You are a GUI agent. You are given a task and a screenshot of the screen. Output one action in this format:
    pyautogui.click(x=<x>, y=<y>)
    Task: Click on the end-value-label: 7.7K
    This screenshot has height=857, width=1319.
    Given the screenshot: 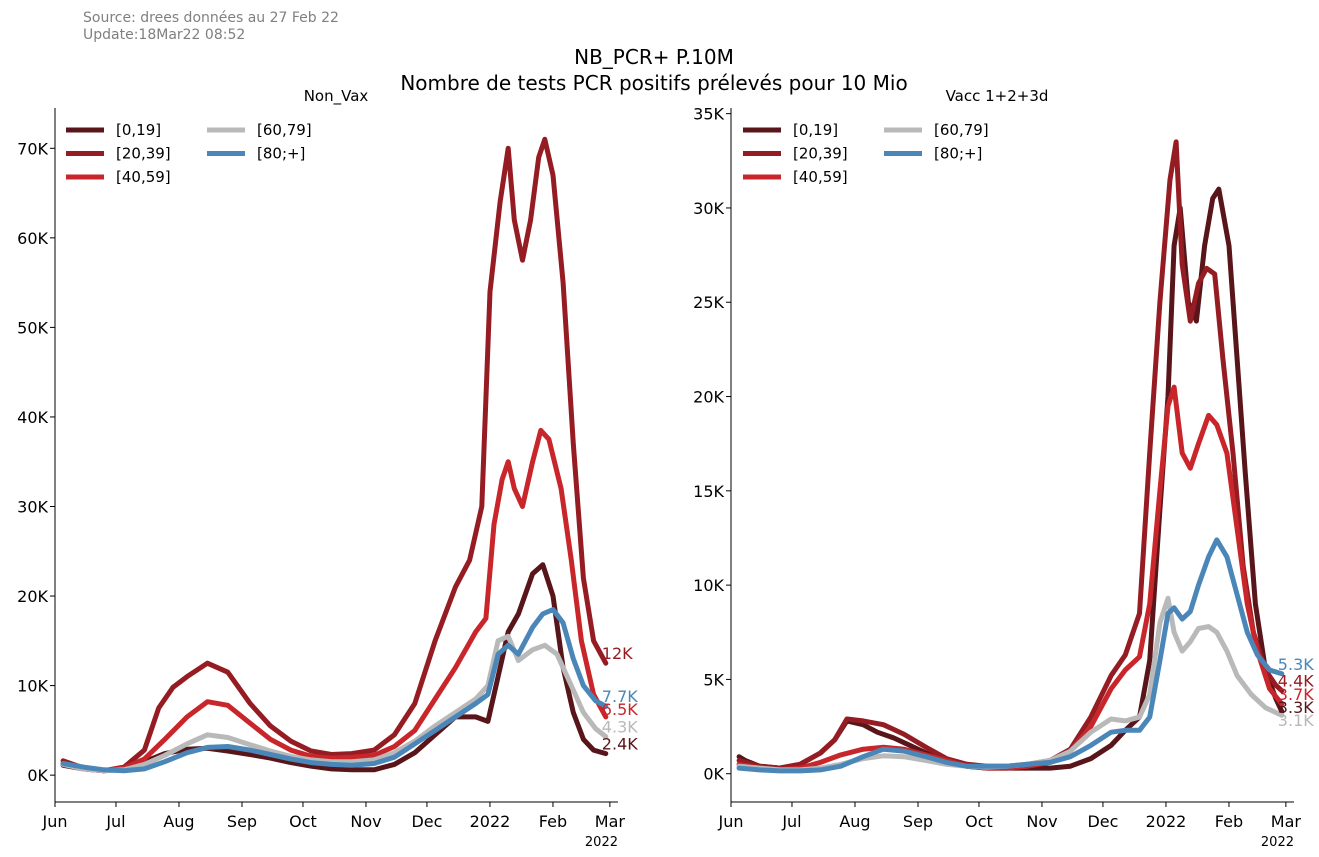 What is the action you would take?
    pyautogui.click(x=620, y=696)
    